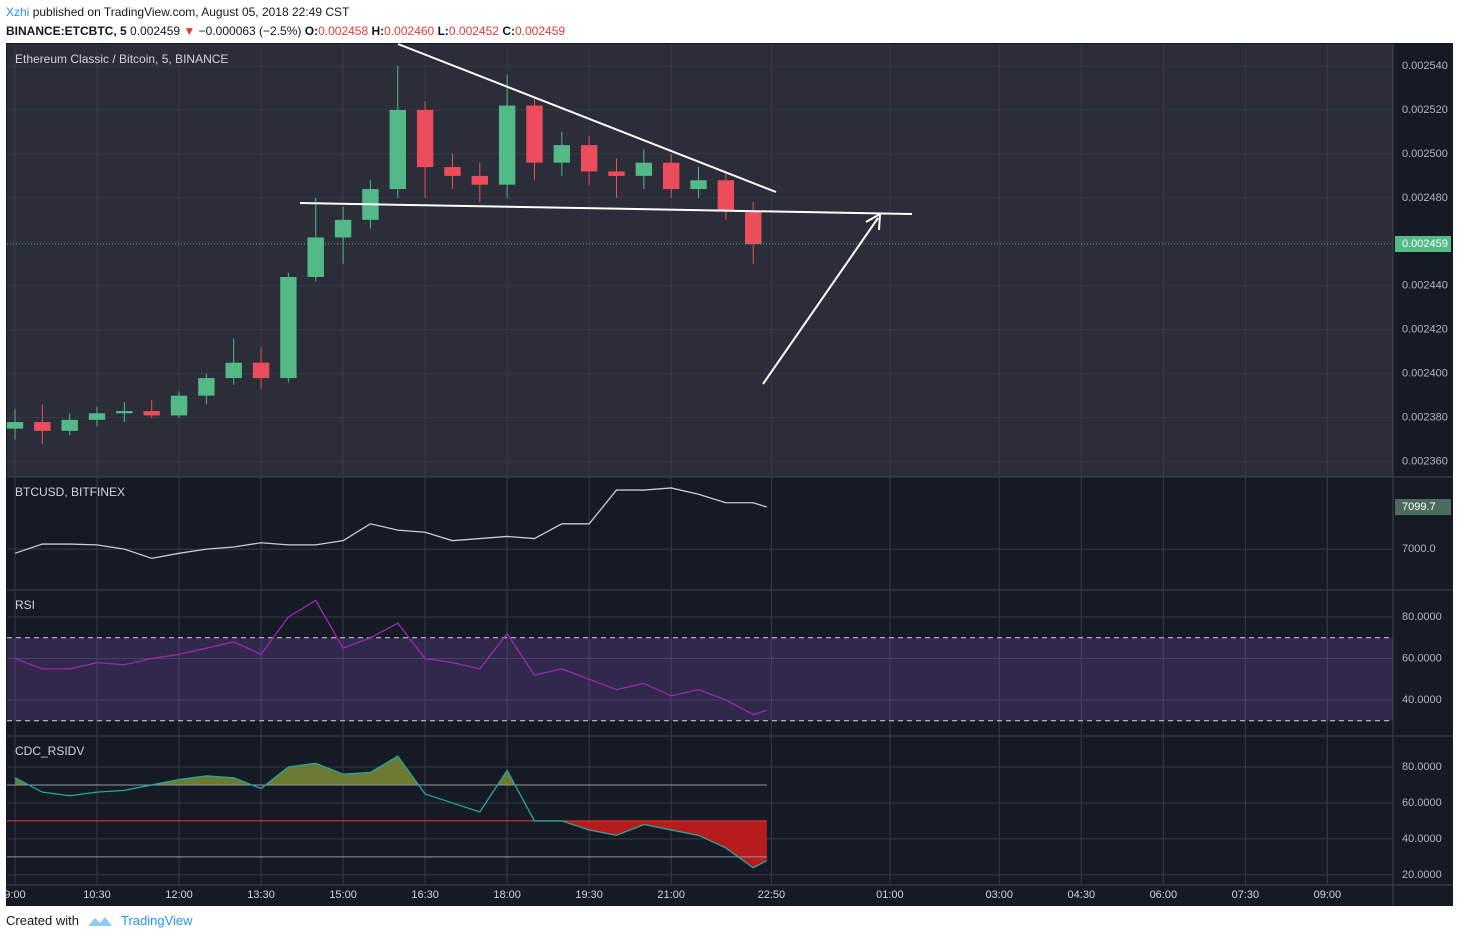  Describe the element at coordinates (14, 895) in the screenshot. I see `x-tick-label: 9:00` at that location.